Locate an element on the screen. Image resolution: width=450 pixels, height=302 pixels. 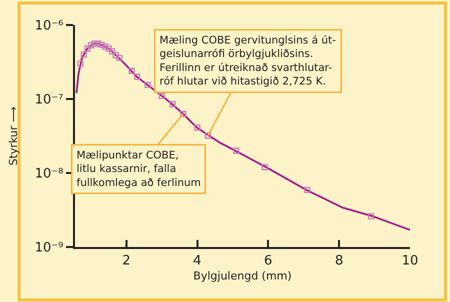
x-tick-label: 10 is located at coordinates (410, 261).